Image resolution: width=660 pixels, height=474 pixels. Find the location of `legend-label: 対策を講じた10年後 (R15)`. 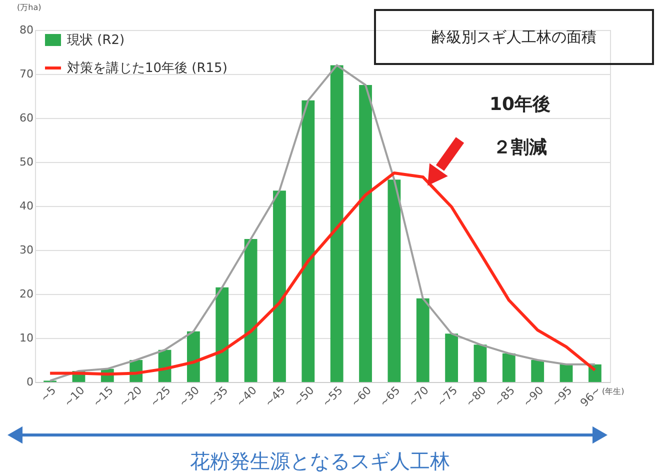

legend-label: 対策を講じた10年後 (R15) is located at coordinates (147, 68).